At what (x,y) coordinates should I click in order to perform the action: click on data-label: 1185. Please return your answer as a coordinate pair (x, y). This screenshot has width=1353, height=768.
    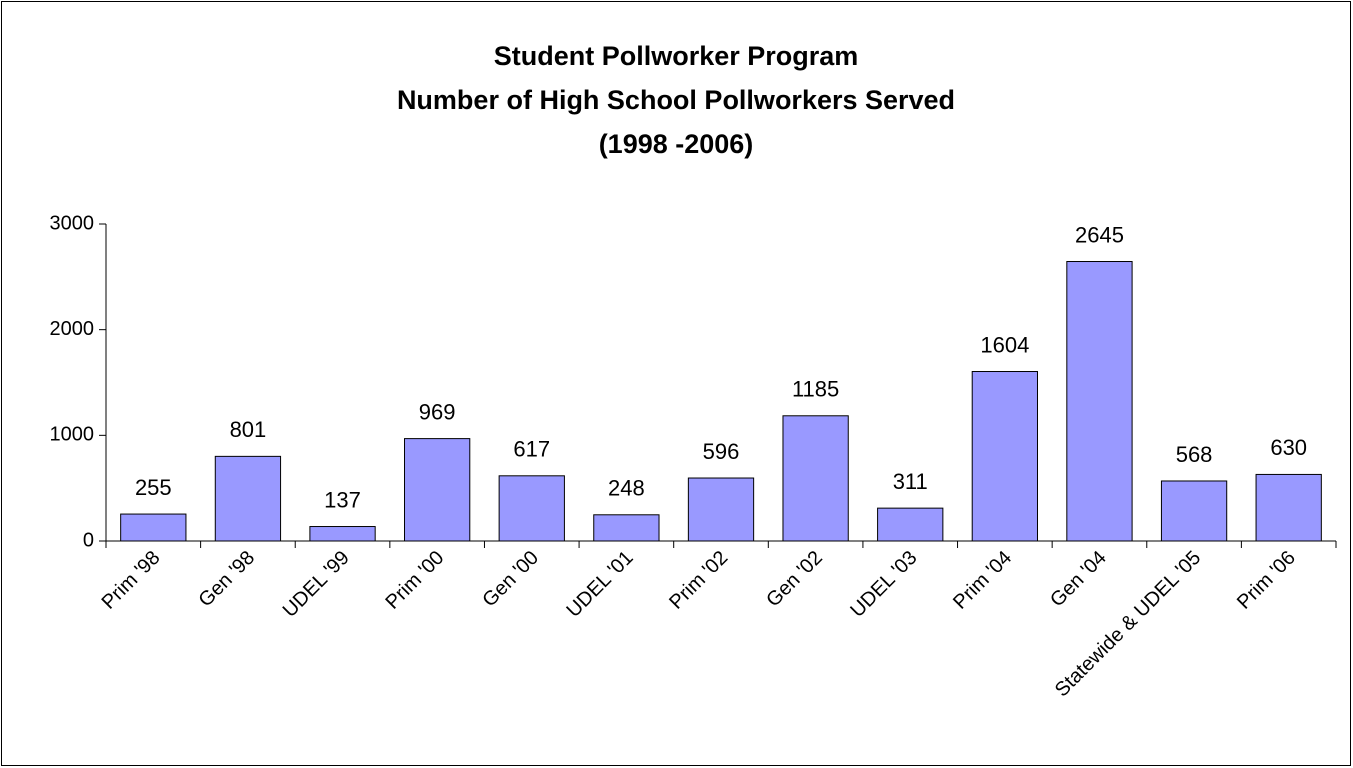
    Looking at the image, I should click on (815, 389).